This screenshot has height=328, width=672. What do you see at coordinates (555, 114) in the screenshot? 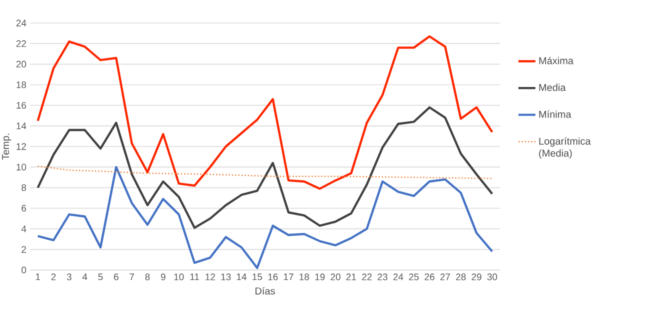
I see `legend-label: Mínima` at bounding box center [555, 114].